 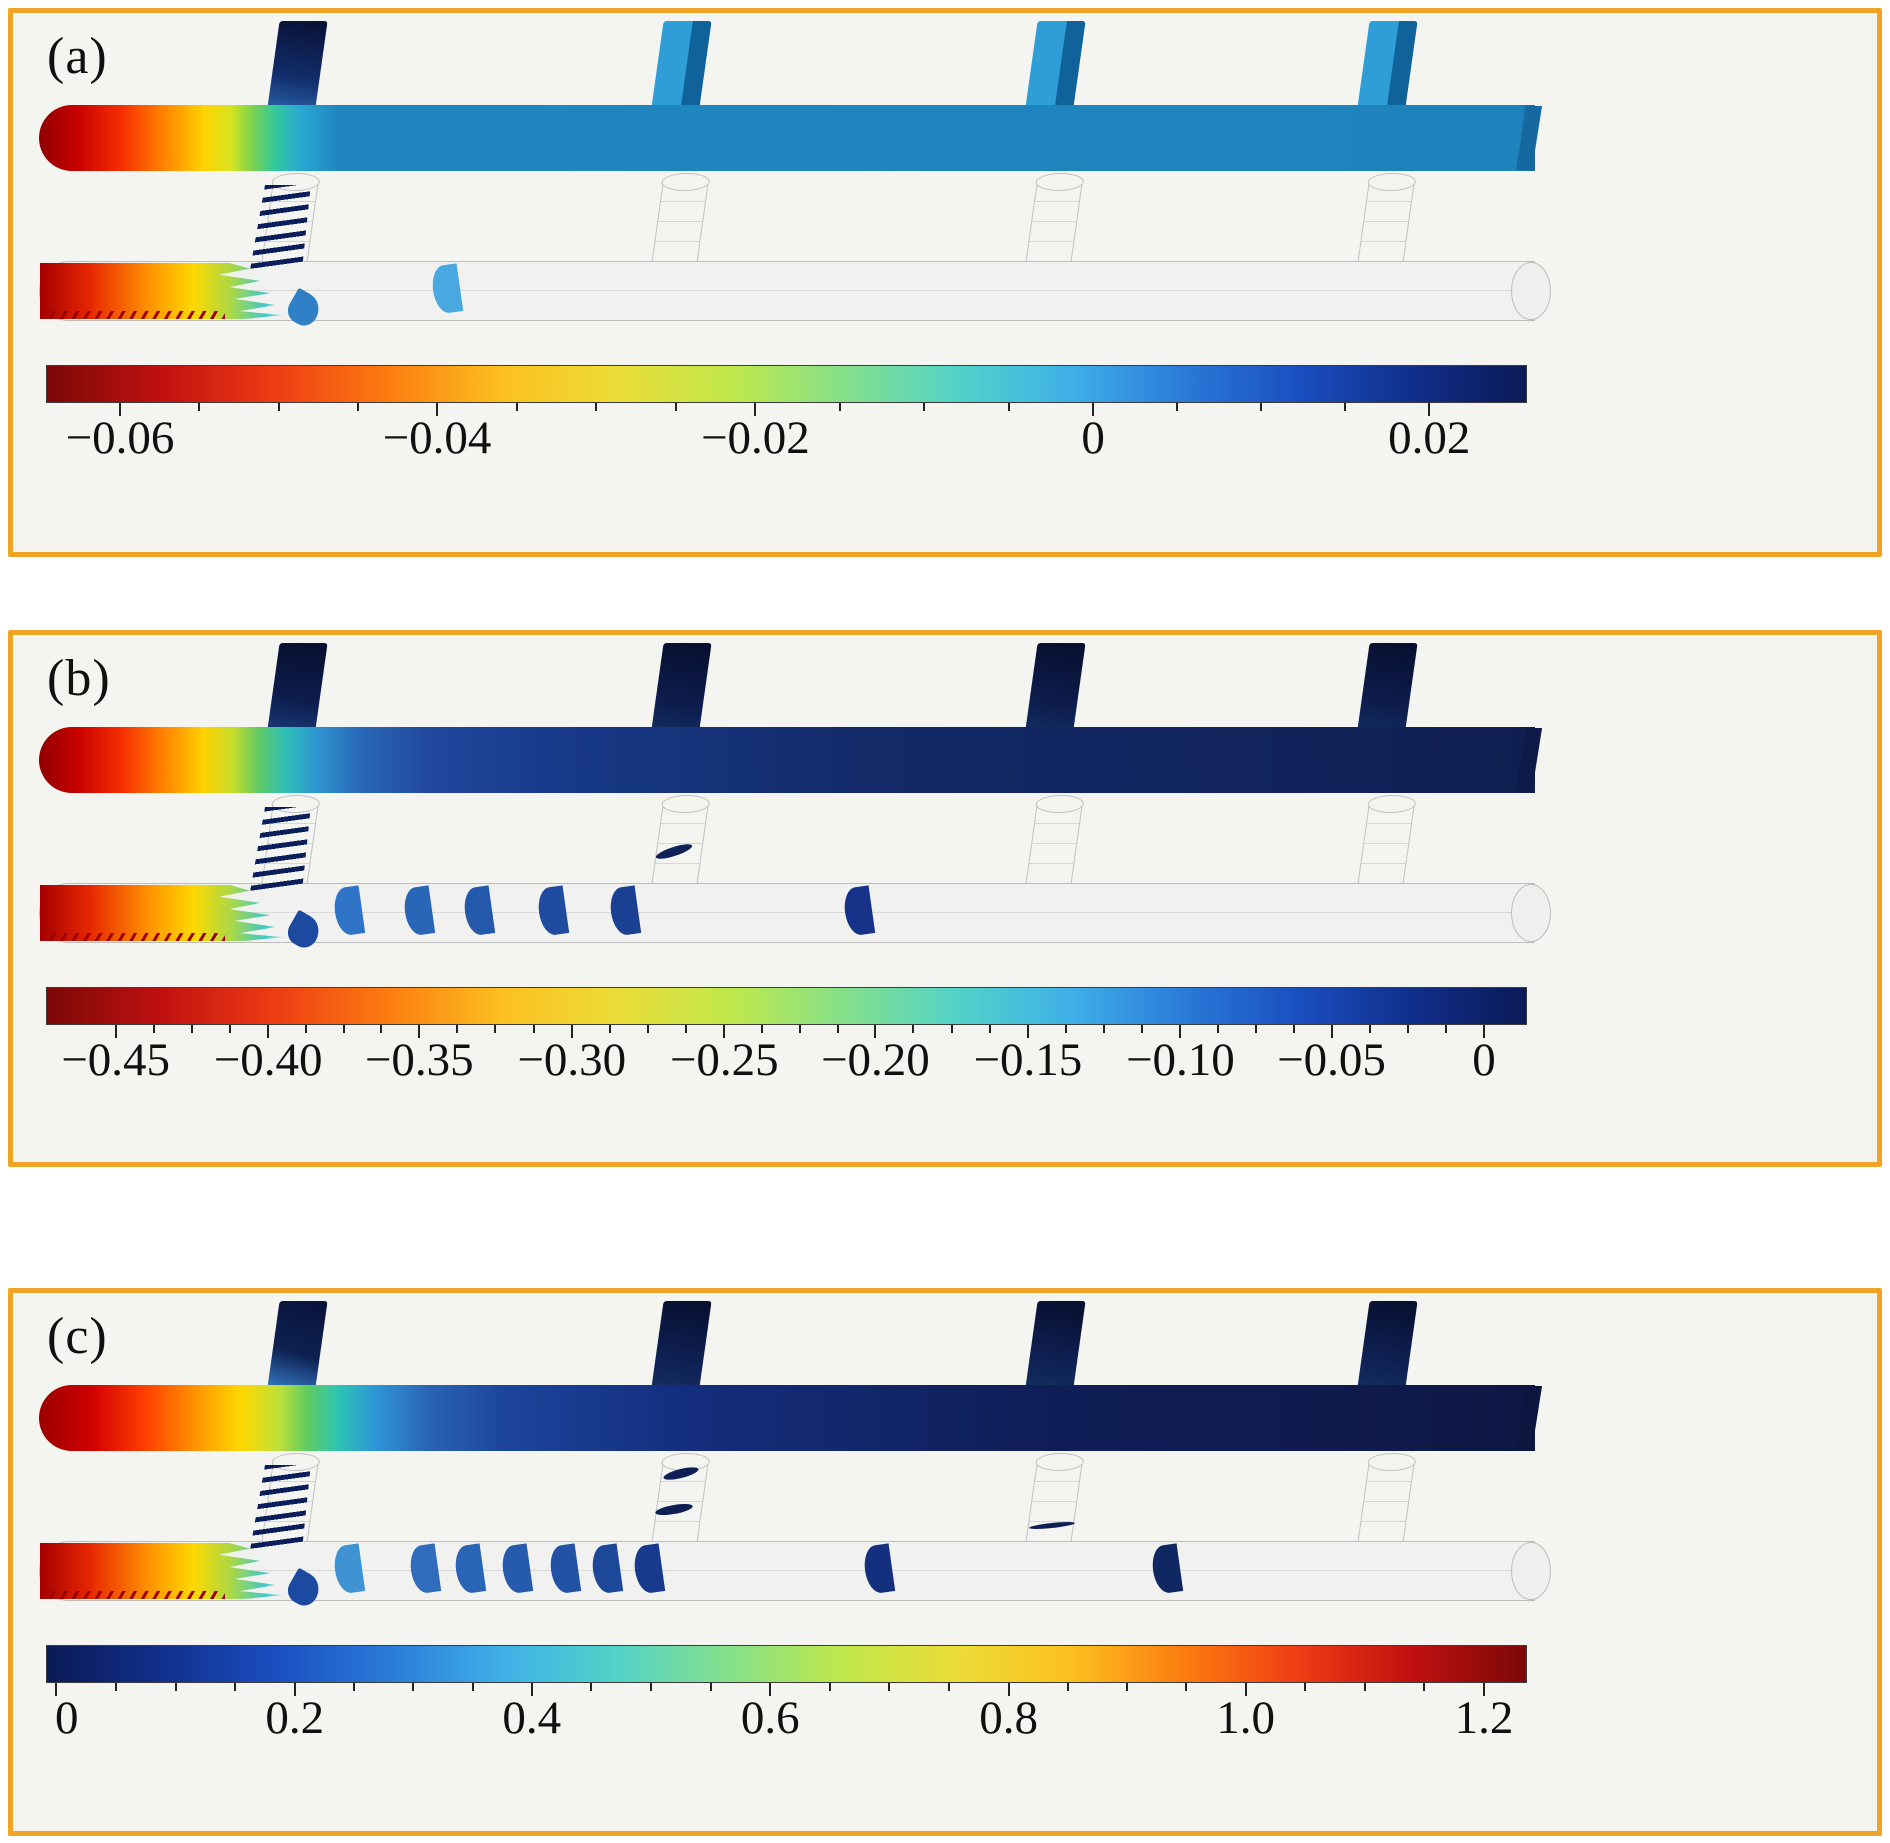 What do you see at coordinates (77, 56) in the screenshot?
I see `panel-label: (a)` at bounding box center [77, 56].